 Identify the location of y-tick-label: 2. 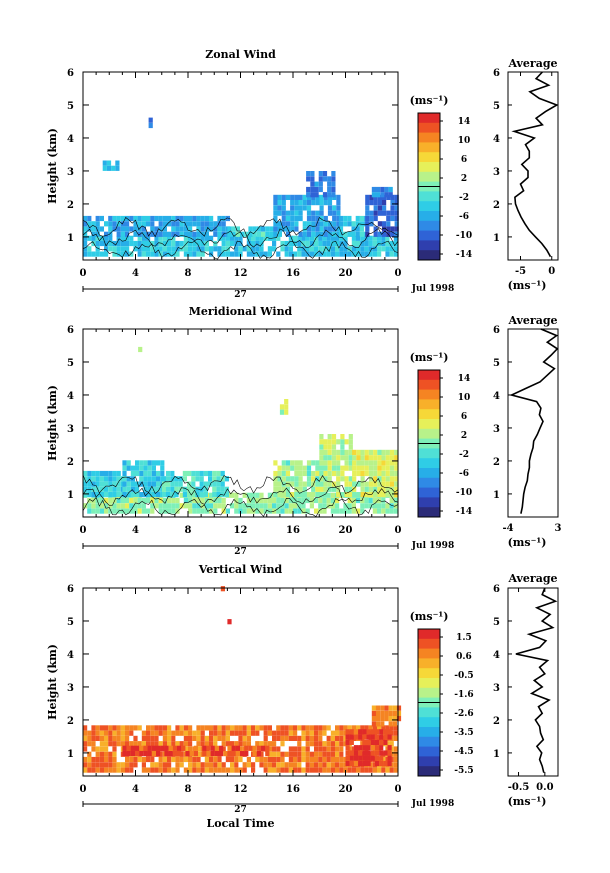
(70, 205).